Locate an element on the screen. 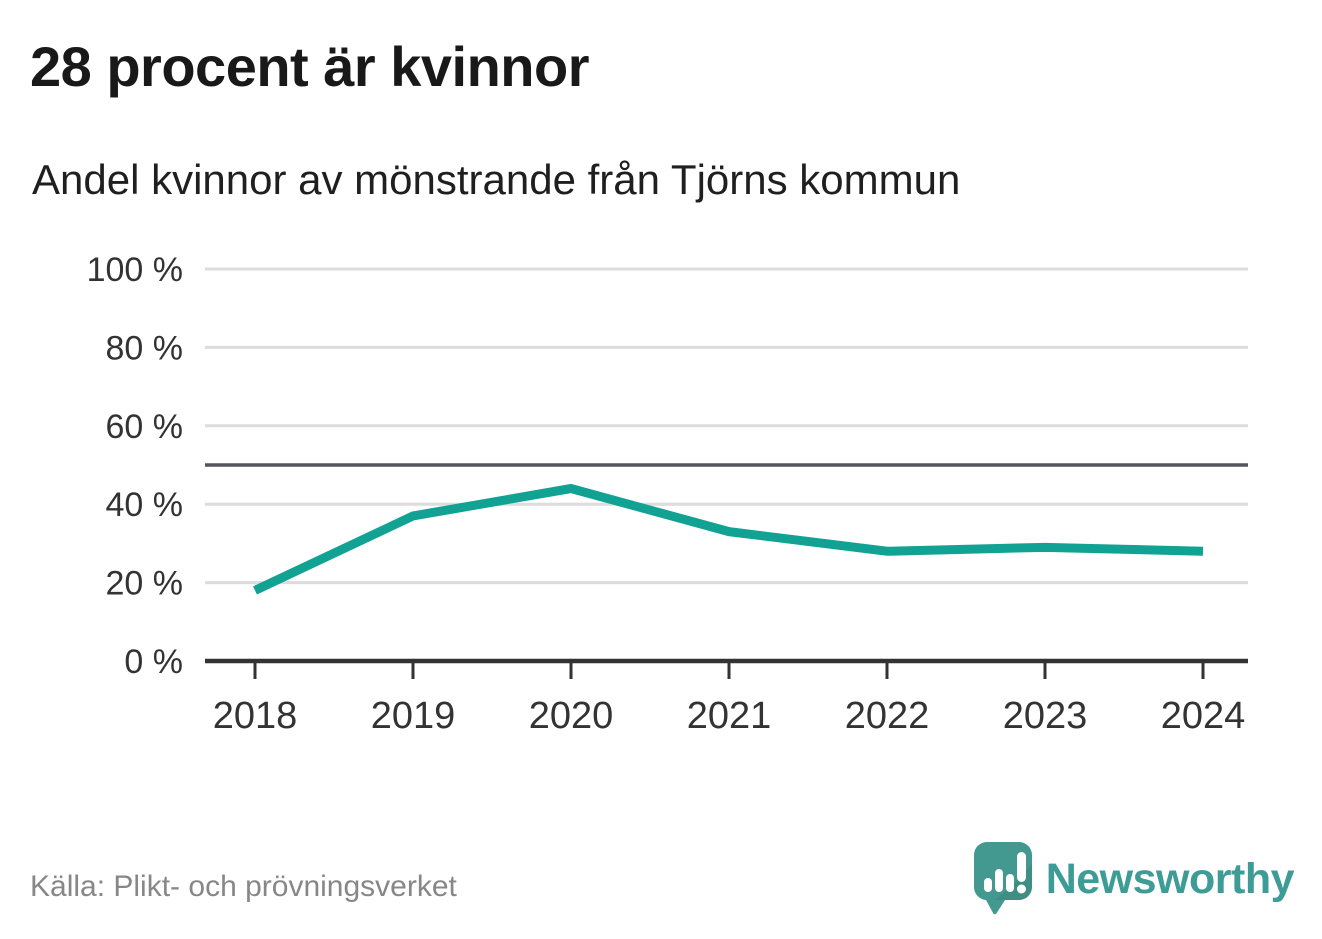 This screenshot has height=939, width=1322. newsworthy-wordmark: Newsworthy is located at coordinates (1170, 878).